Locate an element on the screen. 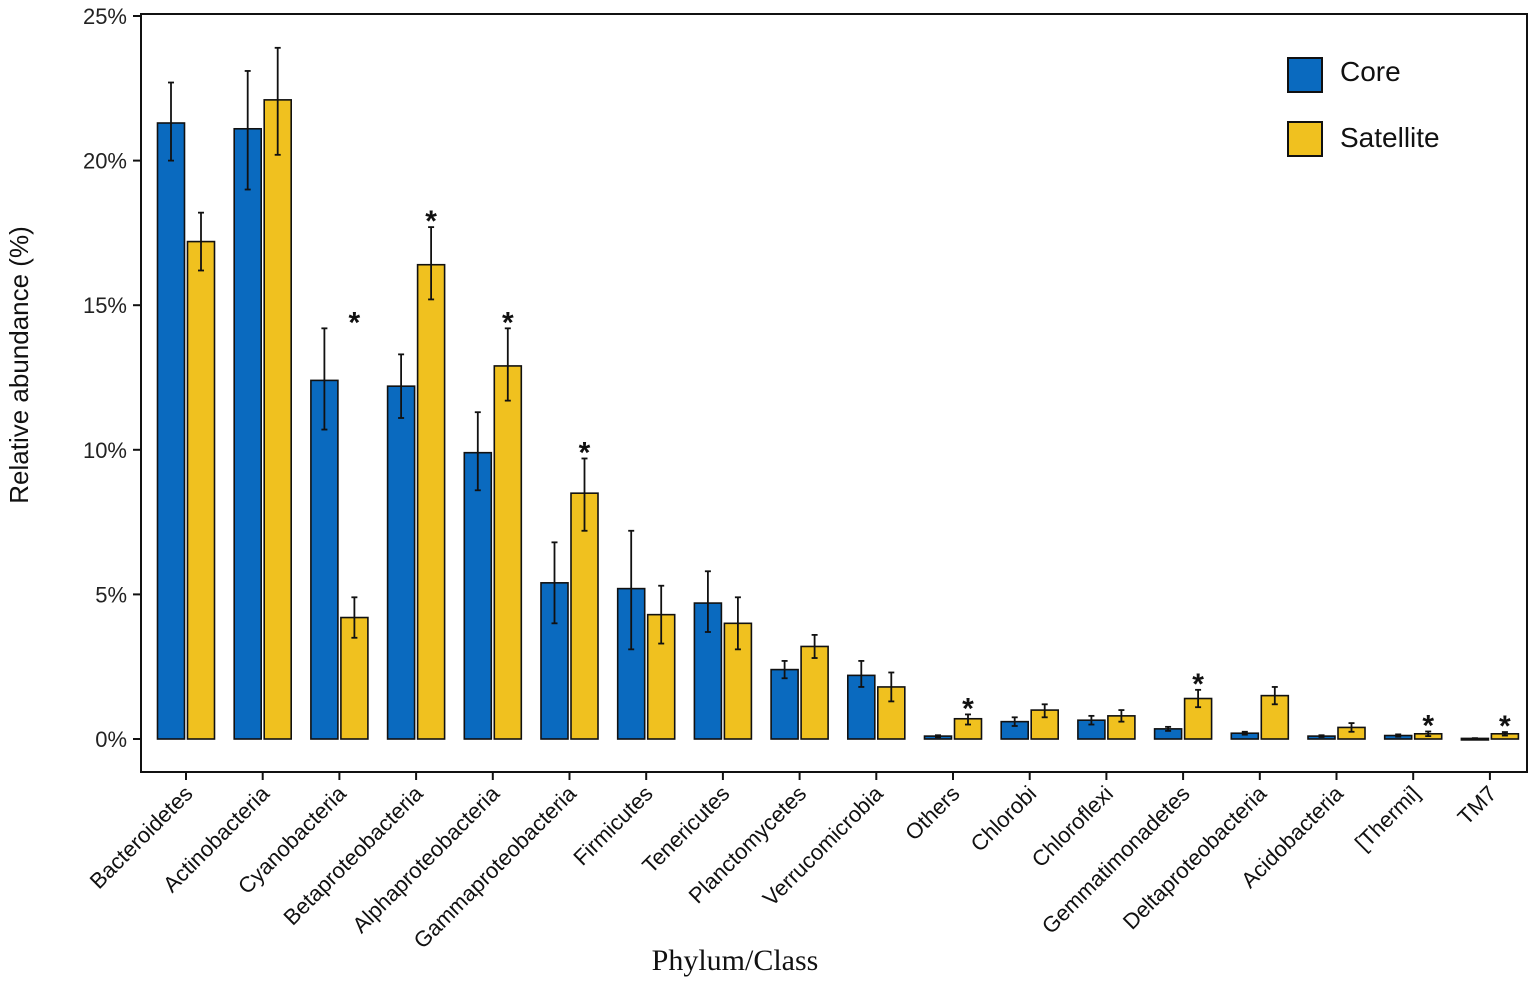 This screenshot has width=1535, height=984. legend-swatch-core is located at coordinates (1305, 75).